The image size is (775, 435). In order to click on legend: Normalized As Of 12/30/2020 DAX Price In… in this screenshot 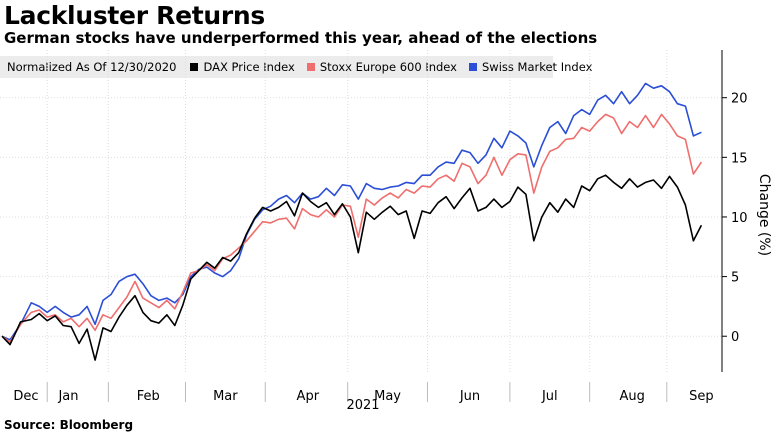, I will do `click(296, 67)`.